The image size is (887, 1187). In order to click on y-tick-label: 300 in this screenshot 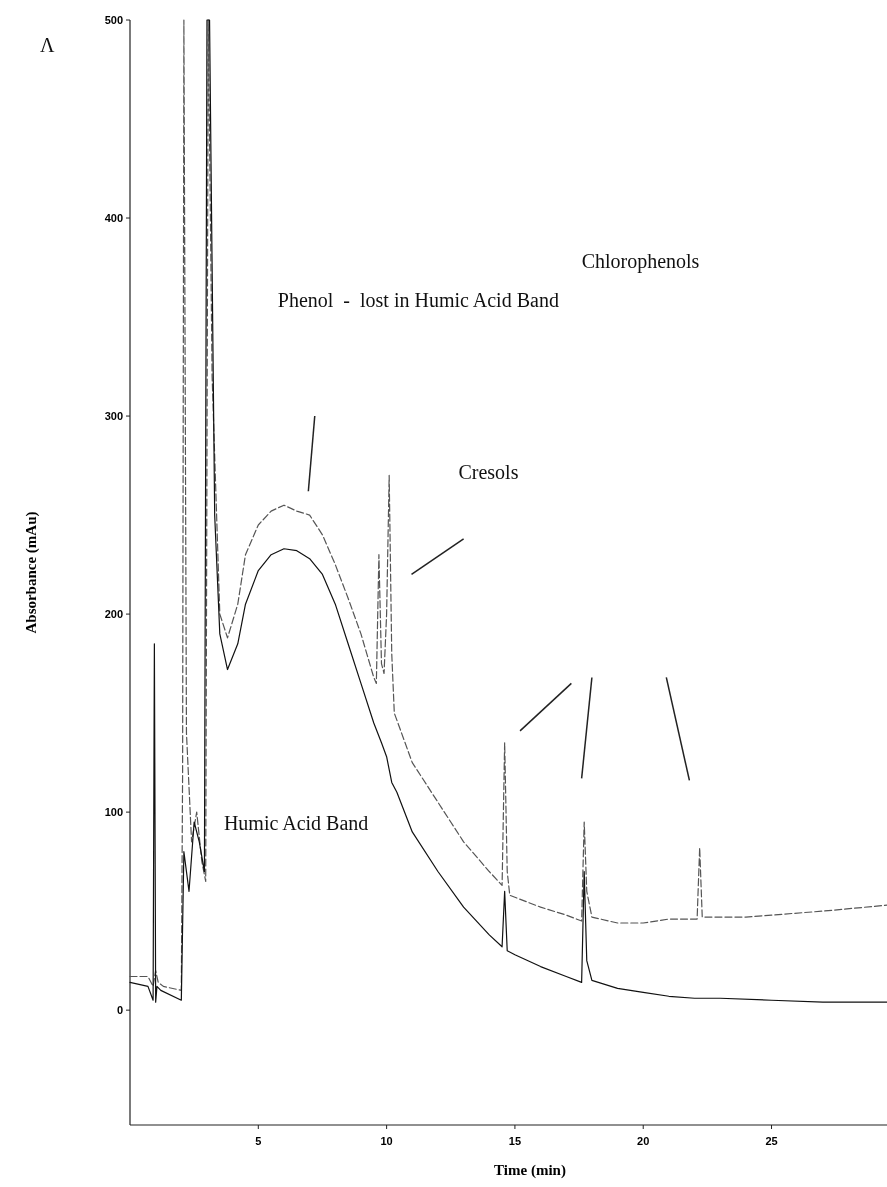, I will do `click(113, 415)`.